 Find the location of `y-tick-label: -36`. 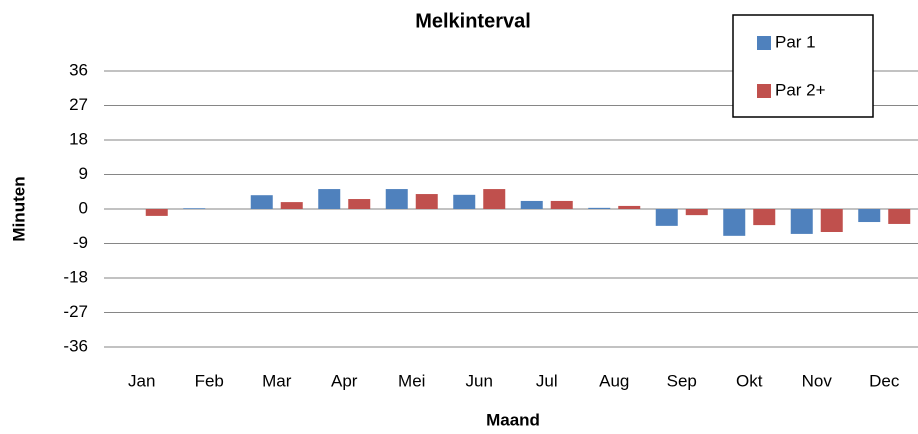

y-tick-label: -36 is located at coordinates (75, 345).